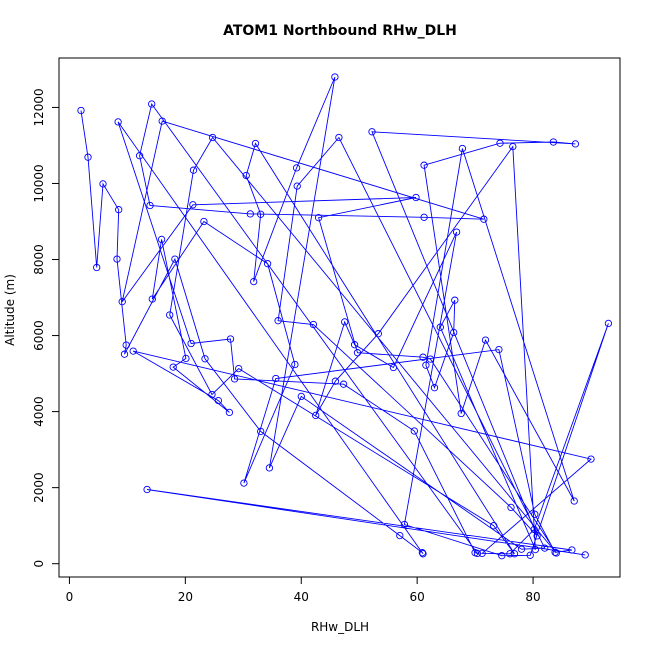 Image resolution: width=650 pixels, height=650 pixels. What do you see at coordinates (340, 627) in the screenshot?
I see `x-axis-label: RHw_DLH` at bounding box center [340, 627].